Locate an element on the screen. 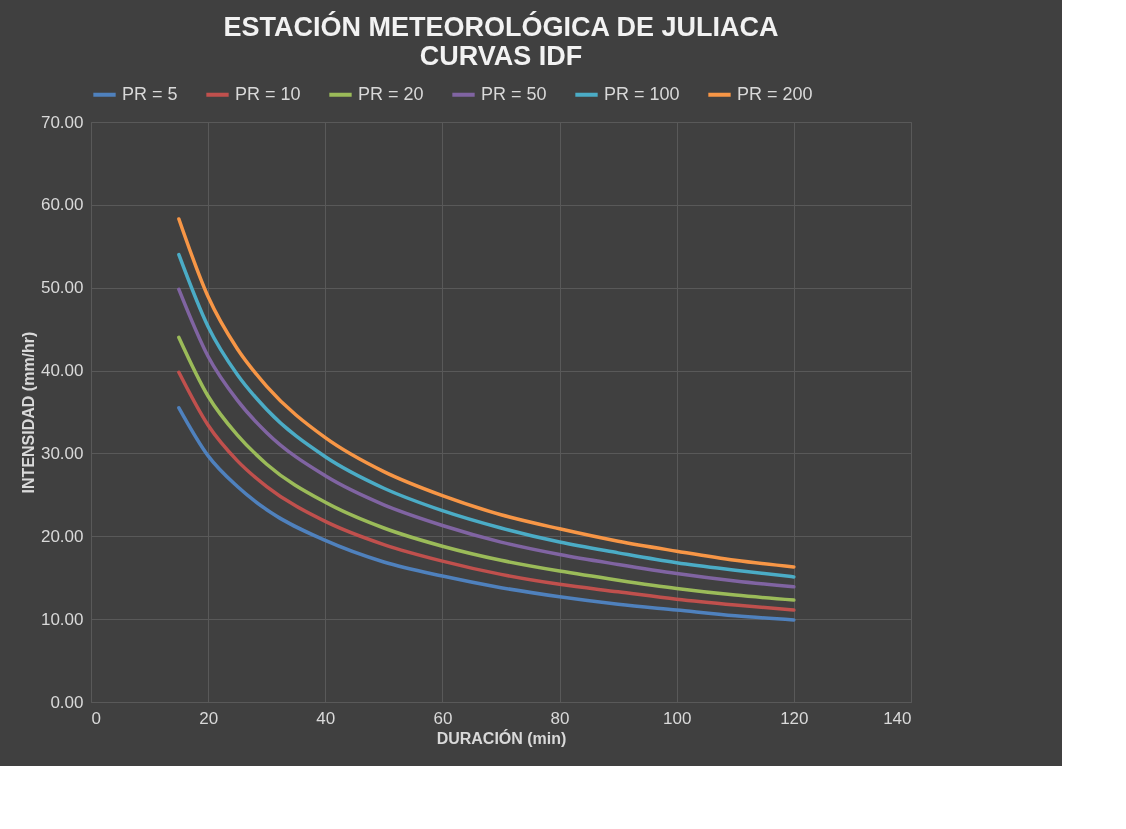  legend-label: PR = 5 is located at coordinates (150, 93).